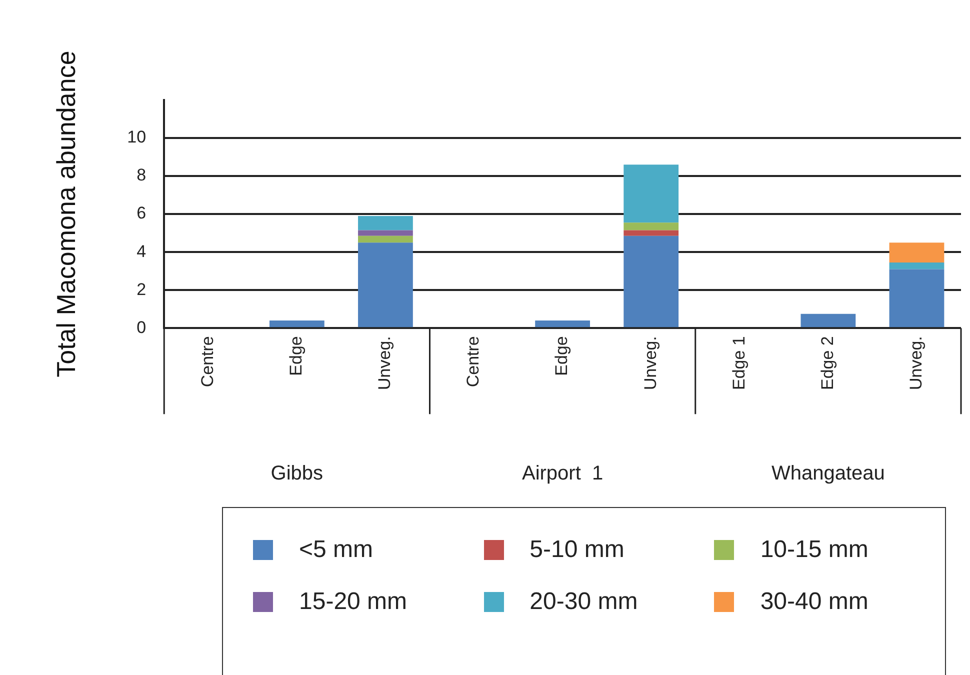  Describe the element at coordinates (141, 327) in the screenshot. I see `y-tick-label: 0` at that location.